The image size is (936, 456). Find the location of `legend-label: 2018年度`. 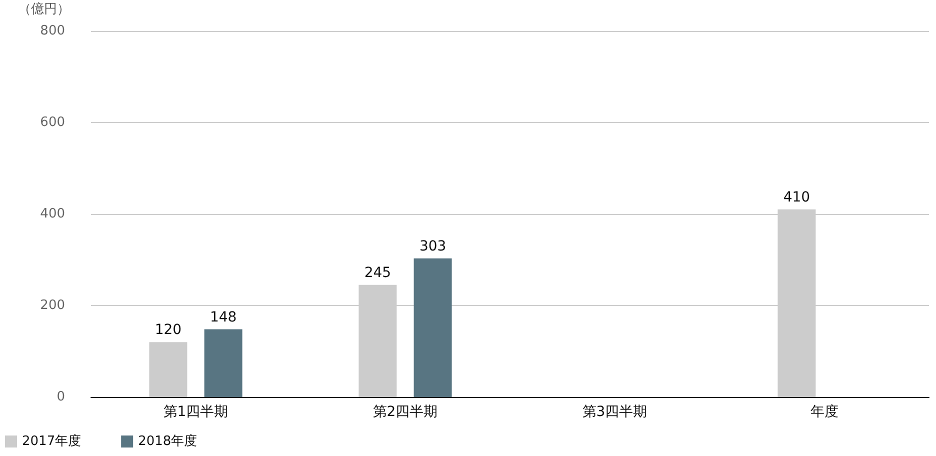

legend-label: 2018年度 is located at coordinates (168, 441).